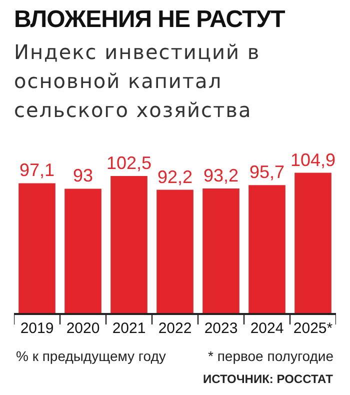  What do you see at coordinates (221, 175) in the screenshot?
I see `data-label: 93,2` at bounding box center [221, 175].